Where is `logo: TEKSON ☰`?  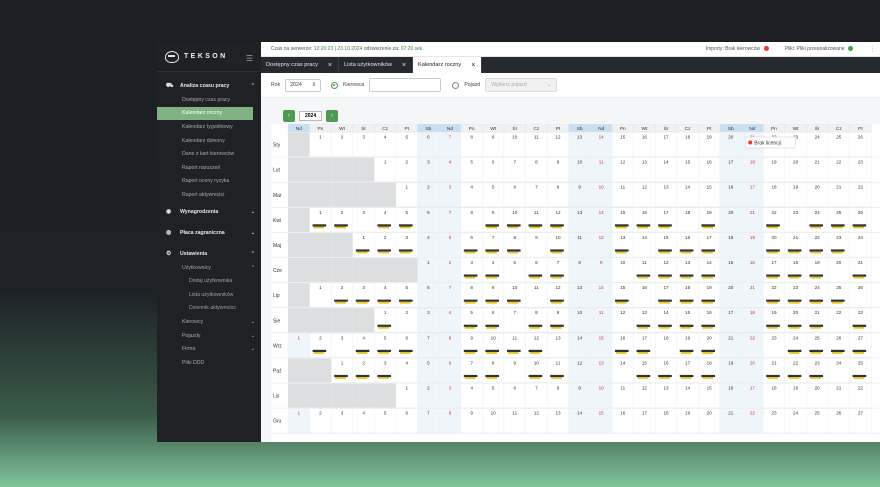
logo: TEKSON ☰ is located at coordinates (209, 57).